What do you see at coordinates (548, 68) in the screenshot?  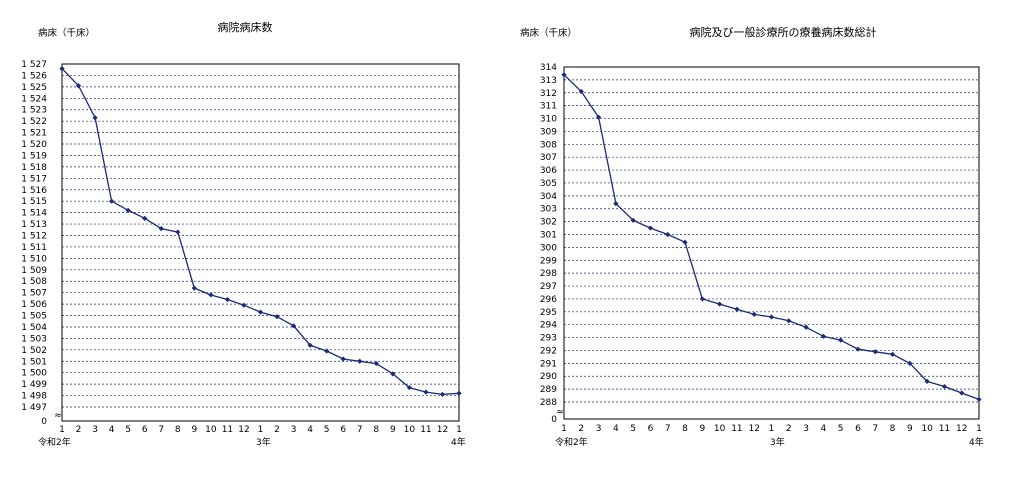 I see `y-tick-label: 314` at bounding box center [548, 68].